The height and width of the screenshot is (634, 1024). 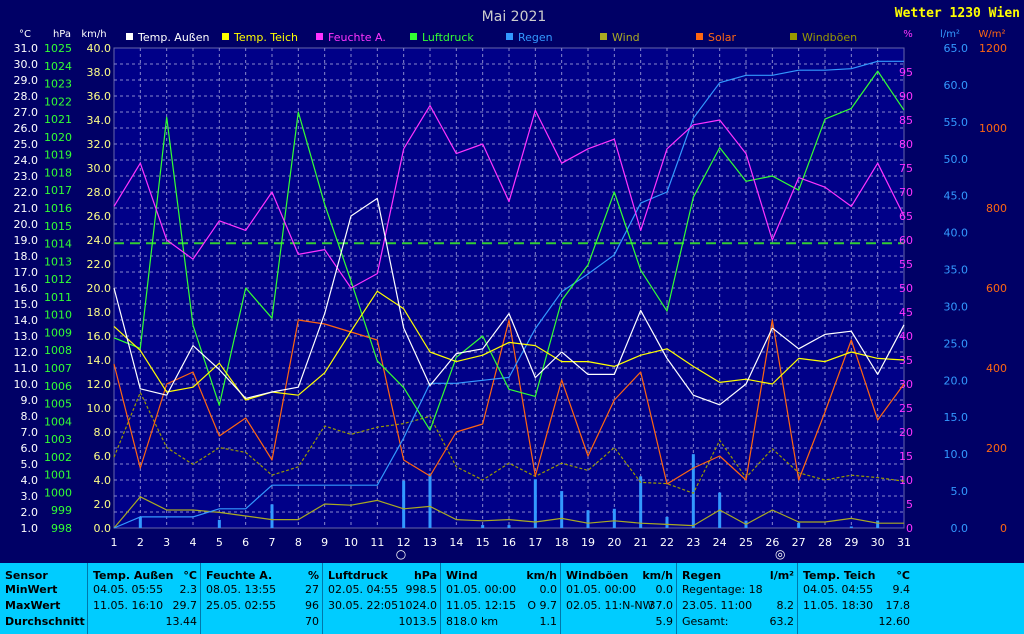 What do you see at coordinates (26, 288) in the screenshot?
I see `tick-label-temp: 16.0` at bounding box center [26, 288].